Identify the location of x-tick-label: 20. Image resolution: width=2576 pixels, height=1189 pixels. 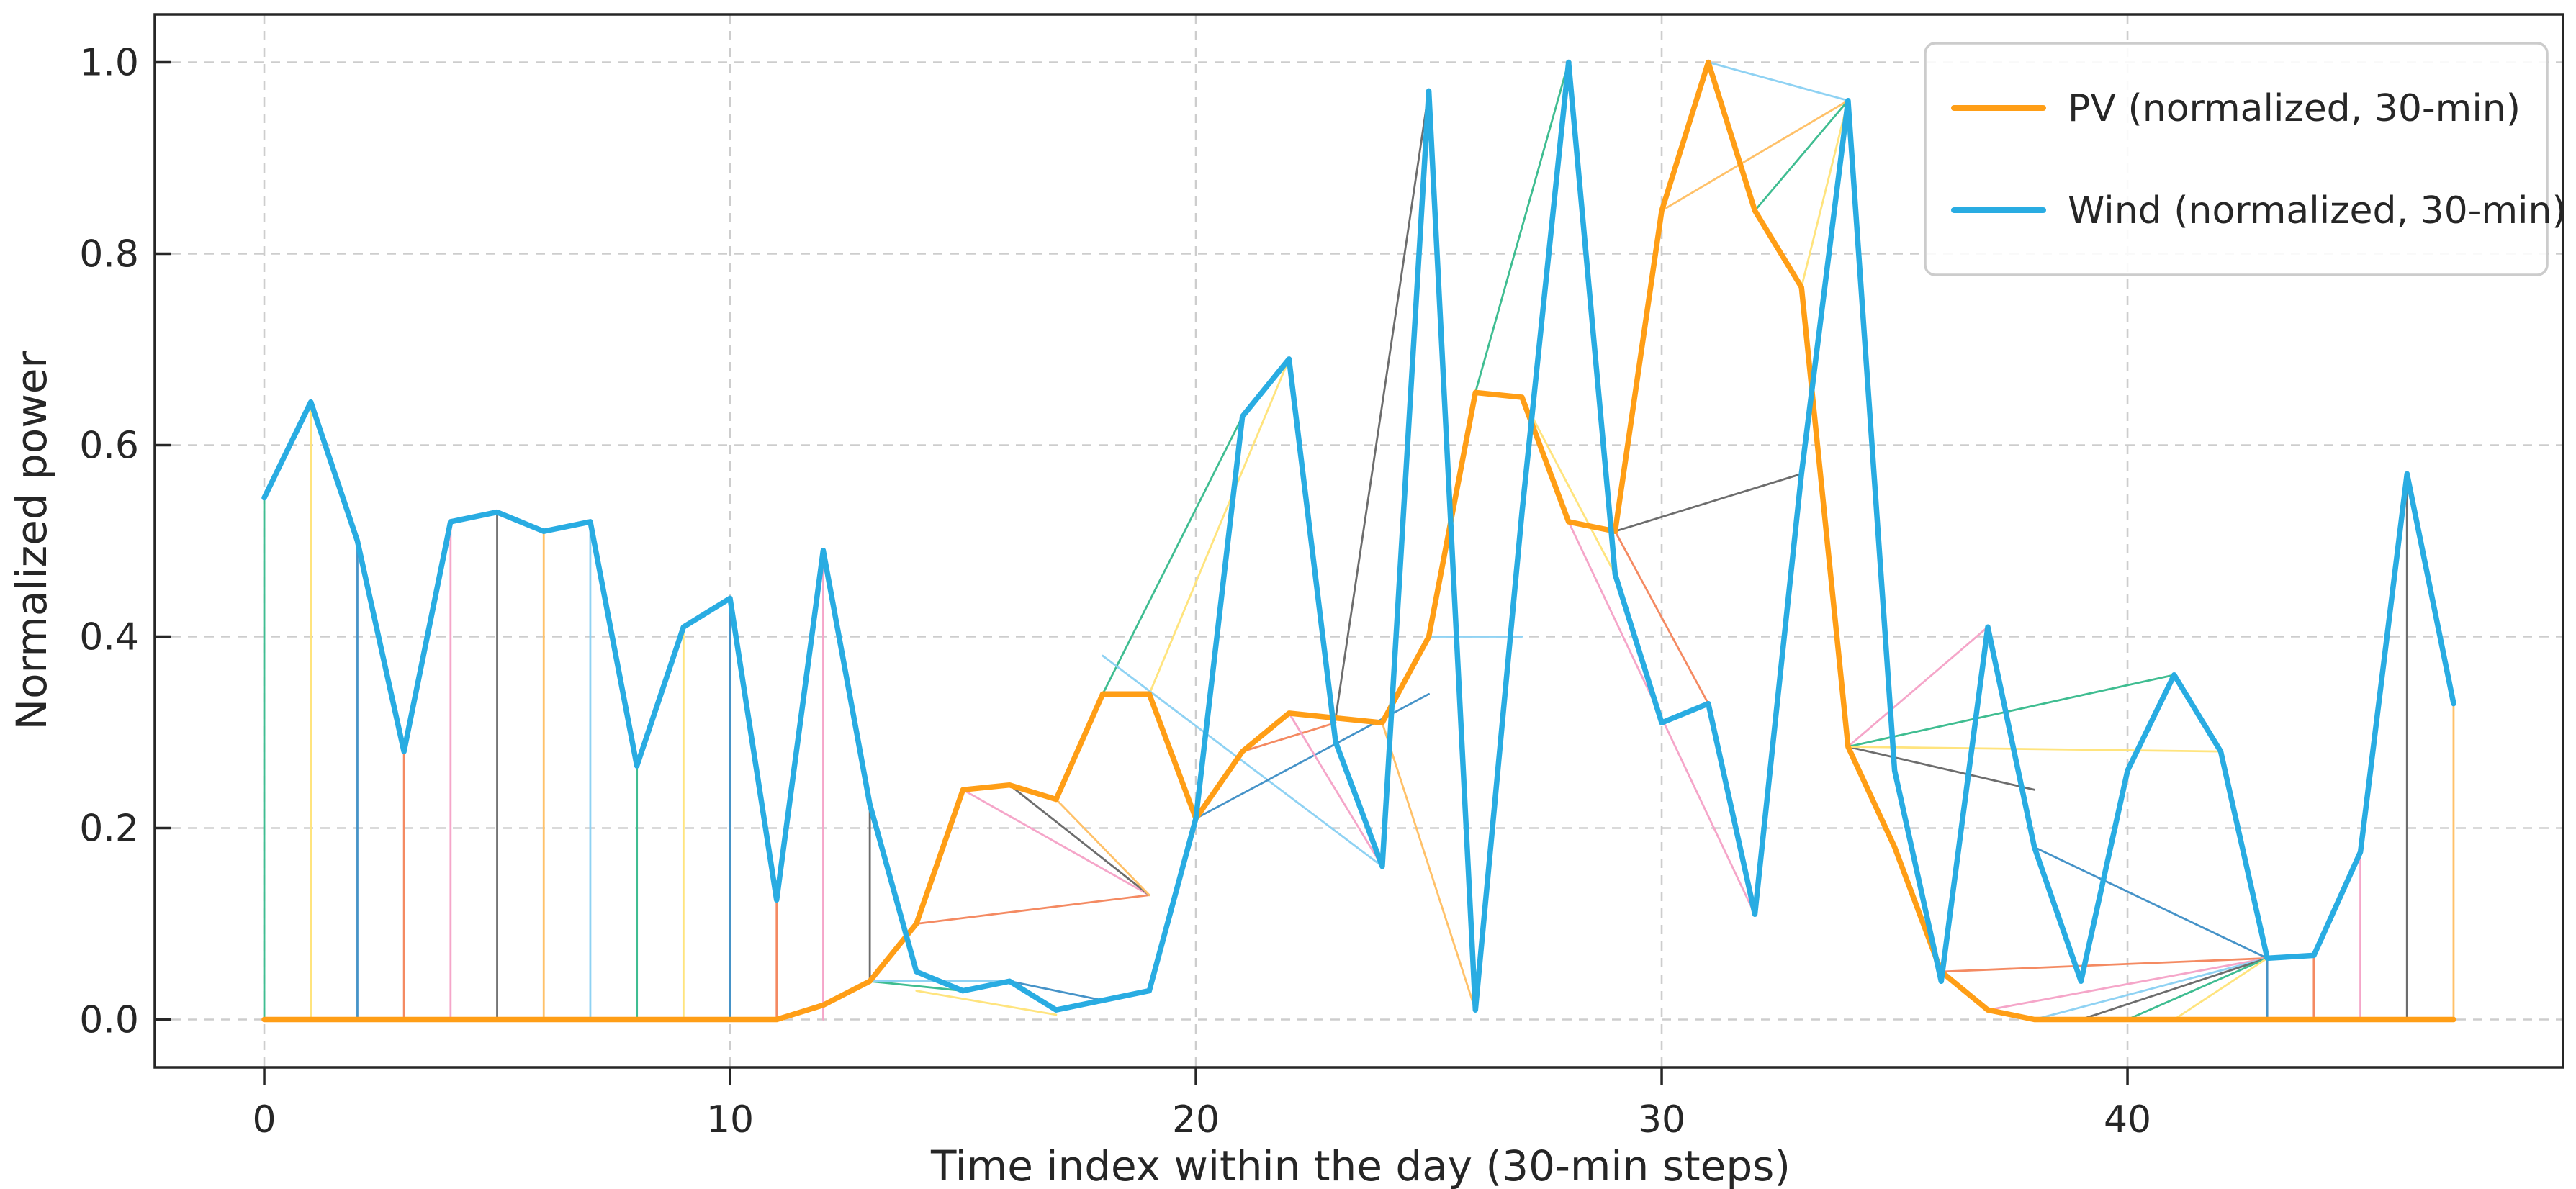
(1196, 1119).